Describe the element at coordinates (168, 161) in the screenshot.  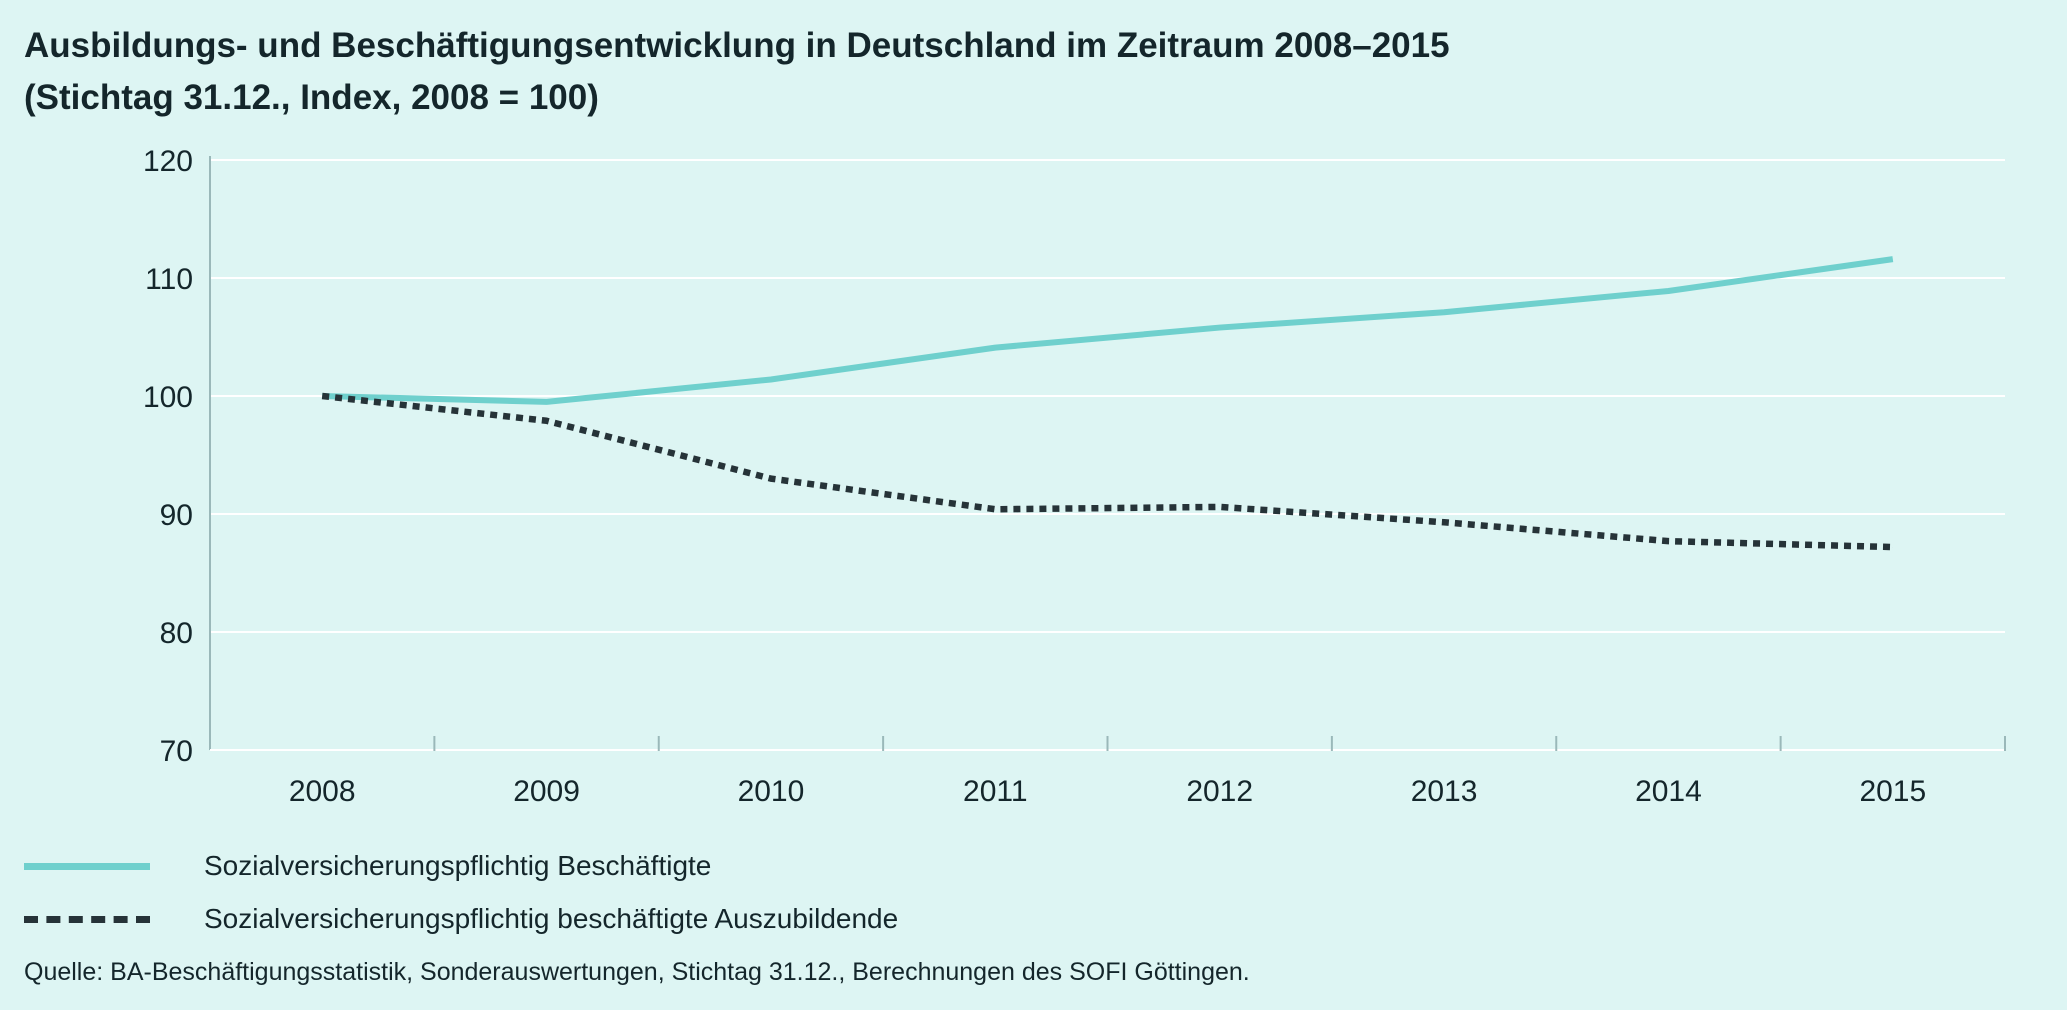
I see `y-tick-label-120: 120` at that location.